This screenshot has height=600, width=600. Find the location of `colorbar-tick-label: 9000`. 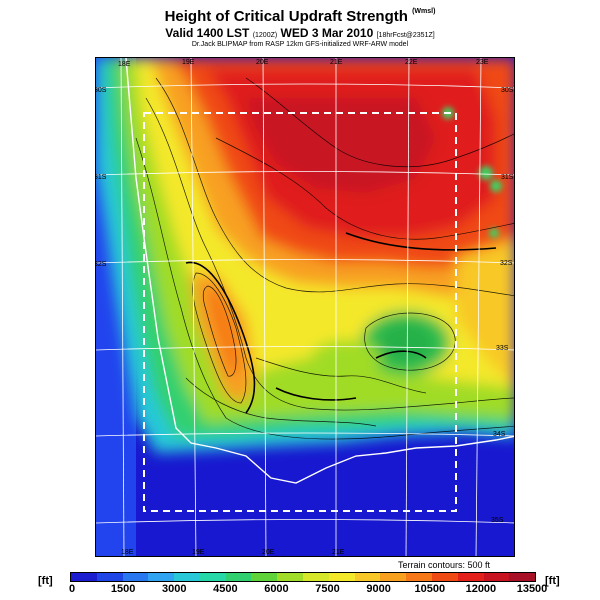

colorbar-tick-label: 9000 is located at coordinates (378, 589).